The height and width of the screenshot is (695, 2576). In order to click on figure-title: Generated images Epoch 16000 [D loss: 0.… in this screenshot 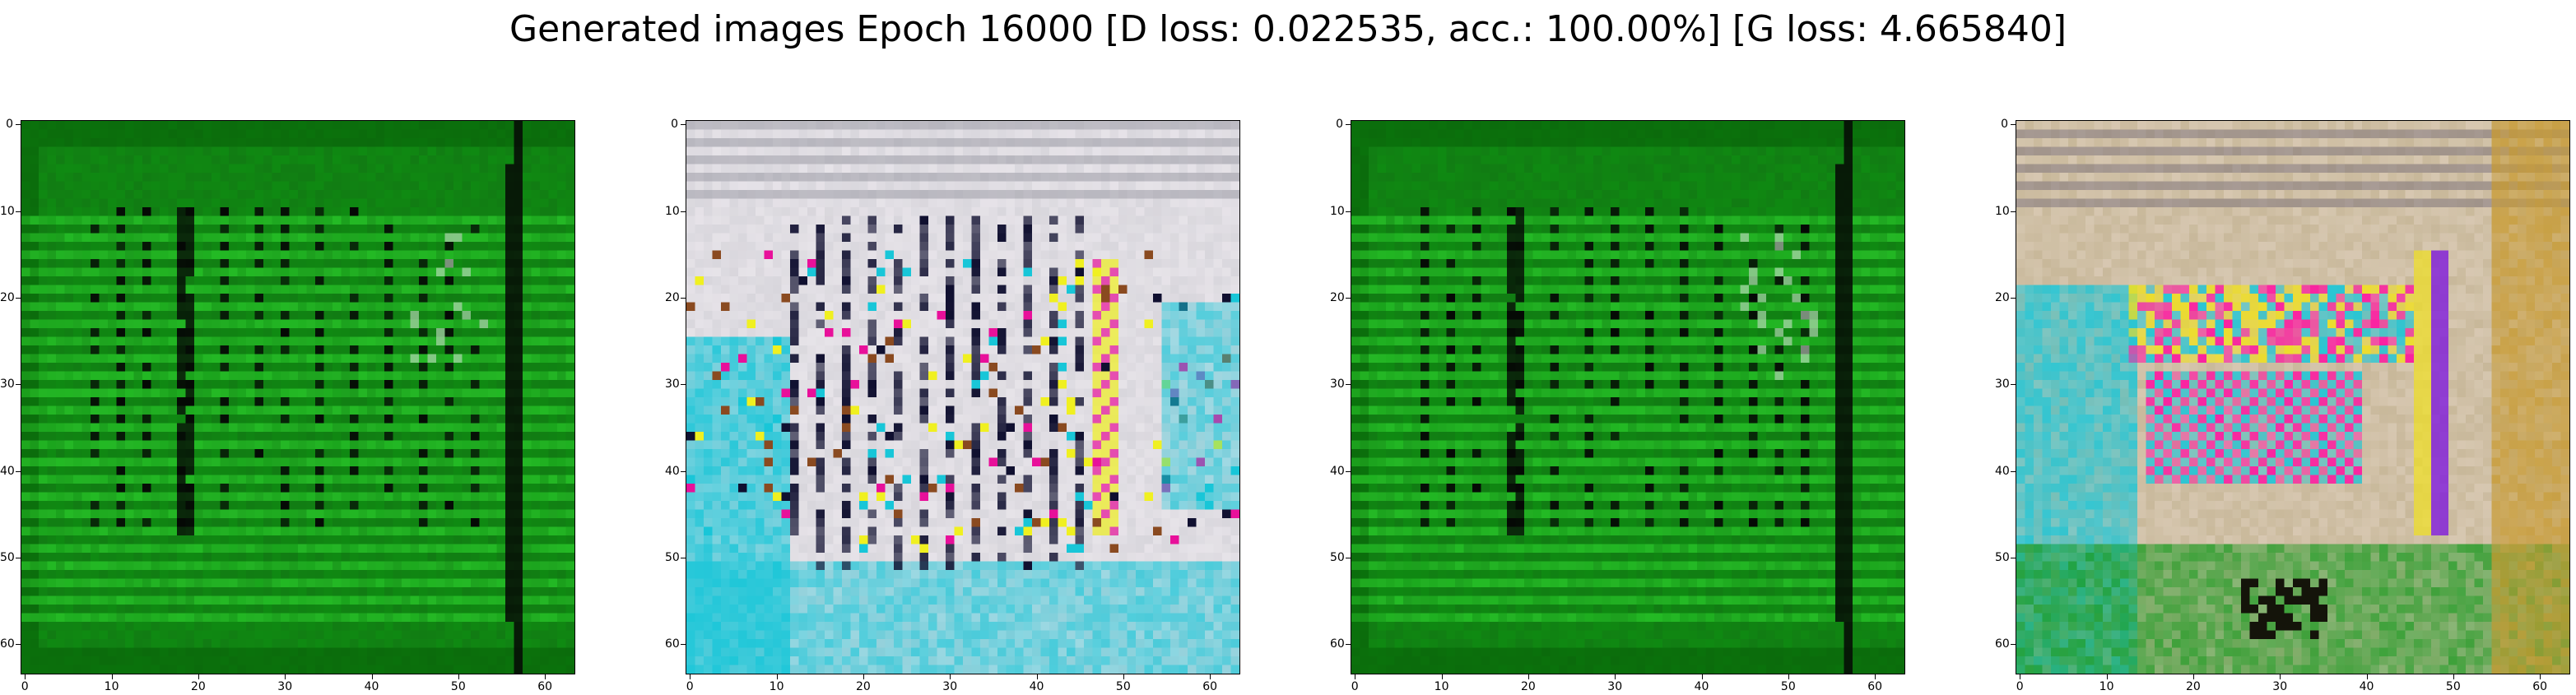, I will do `click(1288, 29)`.